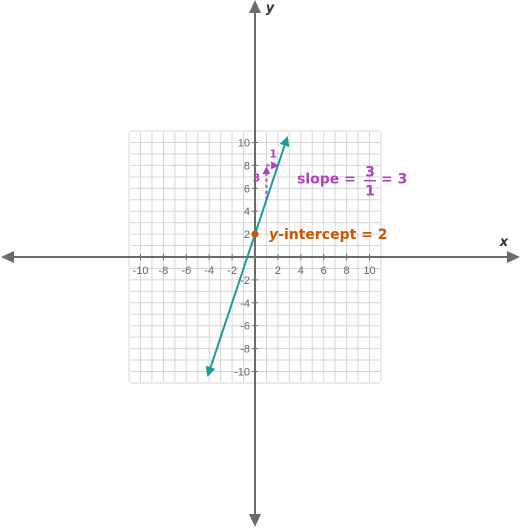 The height and width of the screenshot is (528, 521). I want to click on x-axis-label: x, so click(504, 242).